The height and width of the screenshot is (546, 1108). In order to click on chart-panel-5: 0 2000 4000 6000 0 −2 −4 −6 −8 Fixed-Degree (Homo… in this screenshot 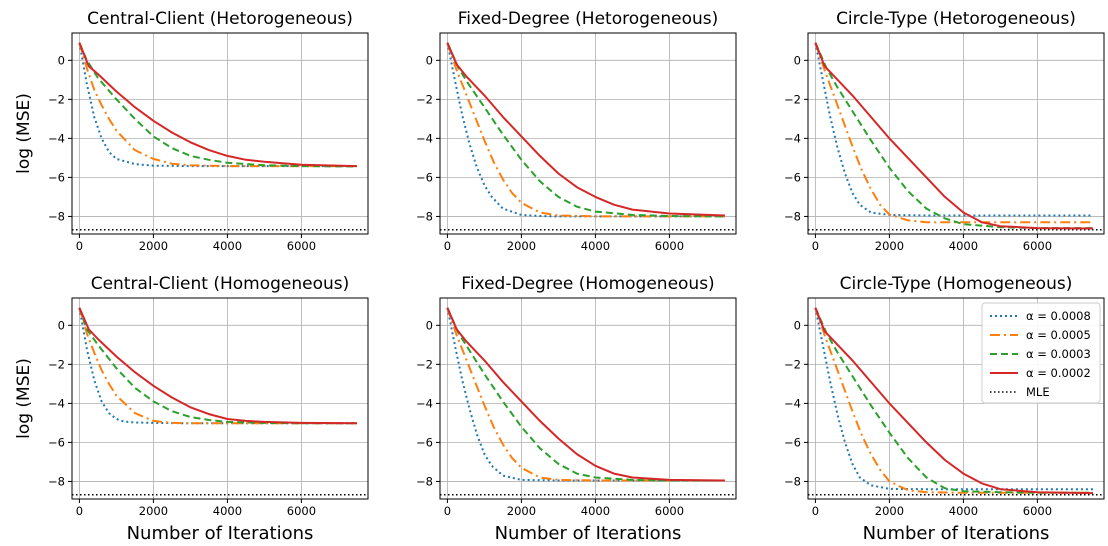, I will do `click(576, 409)`.